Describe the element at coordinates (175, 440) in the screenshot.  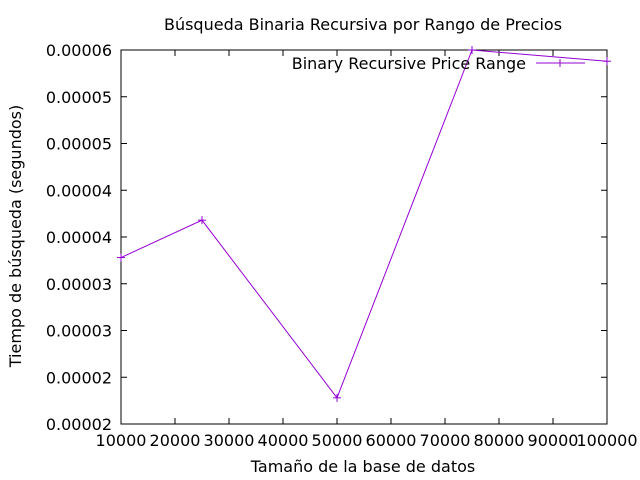
I see `x-tick-label: 20000` at that location.